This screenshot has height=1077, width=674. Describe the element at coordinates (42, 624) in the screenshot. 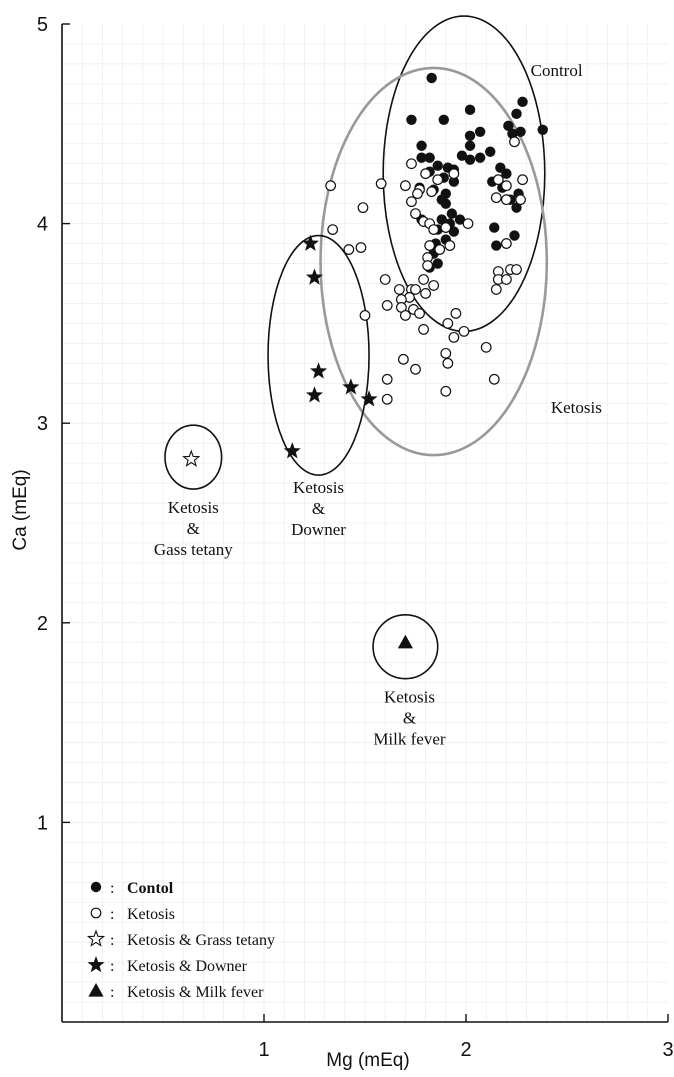

I see `y-tick-label: 2` at that location.